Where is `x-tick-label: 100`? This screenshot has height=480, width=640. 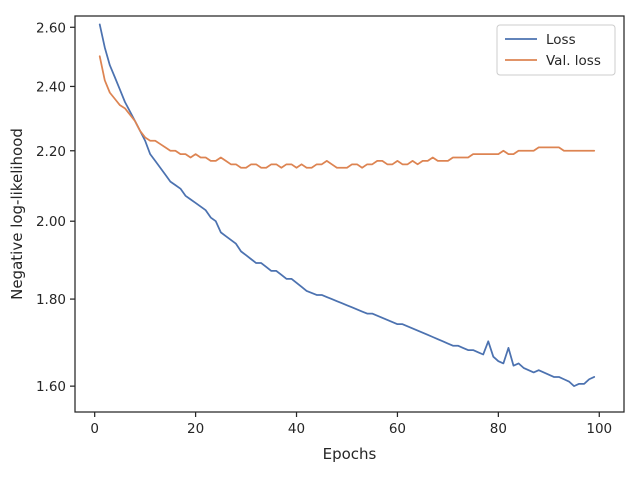
x-tick-label: 100 is located at coordinates (599, 429).